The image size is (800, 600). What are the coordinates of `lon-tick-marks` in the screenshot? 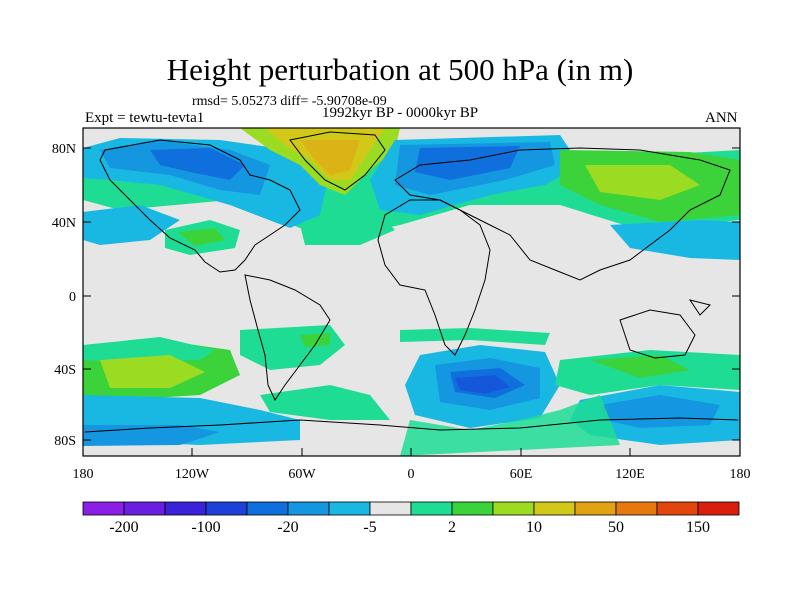 It's located at (411, 452).